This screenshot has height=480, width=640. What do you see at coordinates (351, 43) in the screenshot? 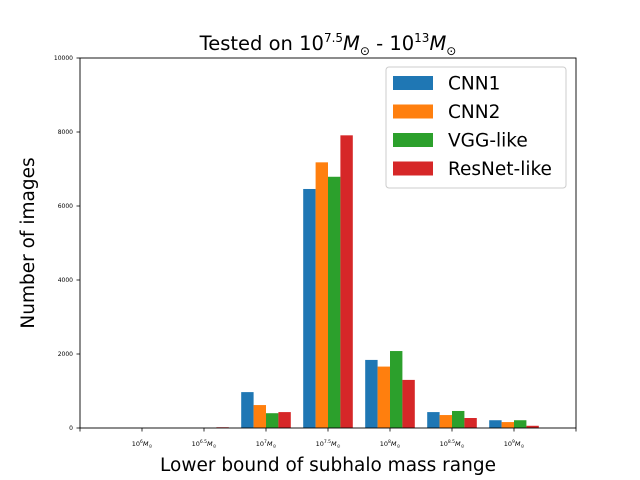
I see `title-m1: M` at bounding box center [351, 43].